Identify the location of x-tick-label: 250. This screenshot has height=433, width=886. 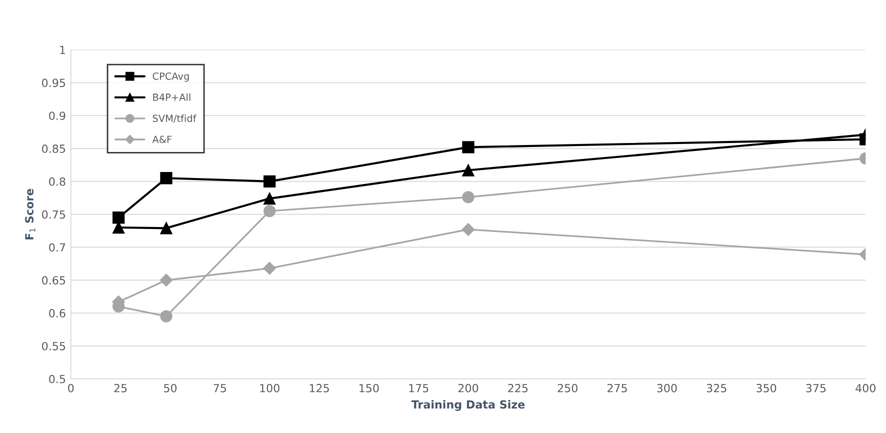
(568, 388).